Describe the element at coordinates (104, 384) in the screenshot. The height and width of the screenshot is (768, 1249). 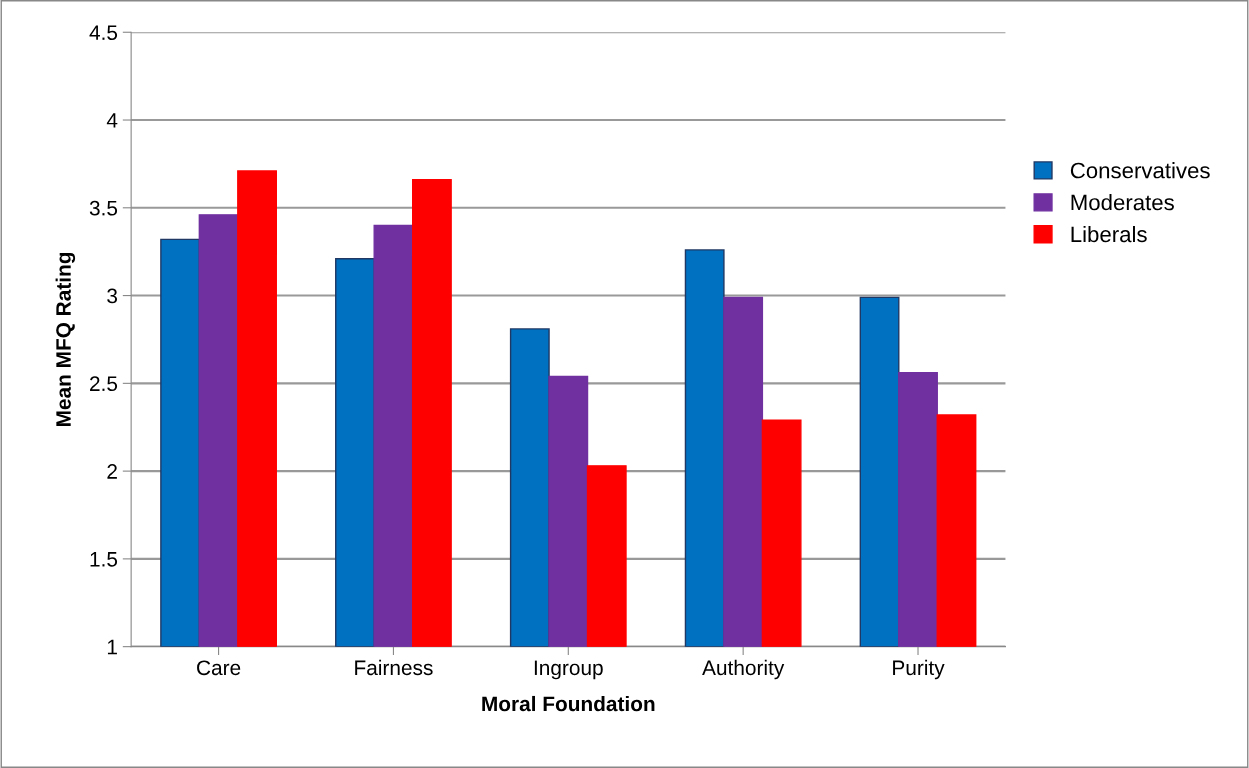
I see `y-tick-label: 2.5` at that location.